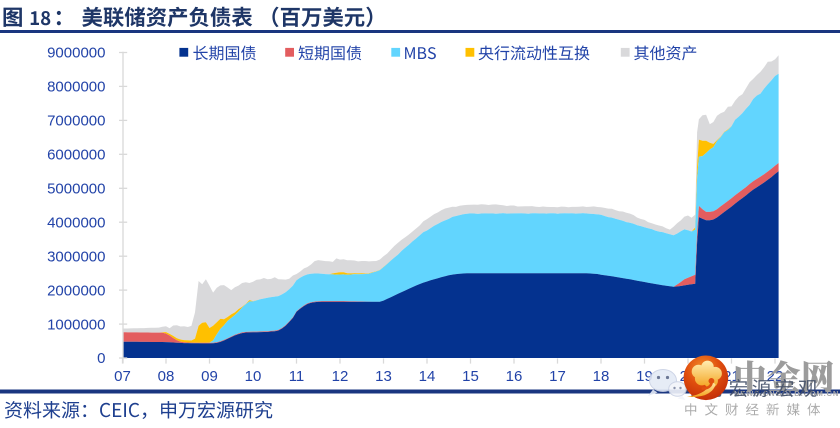  What do you see at coordinates (76, 324) in the screenshot?
I see `svg-text: 1000000` at bounding box center [76, 324].